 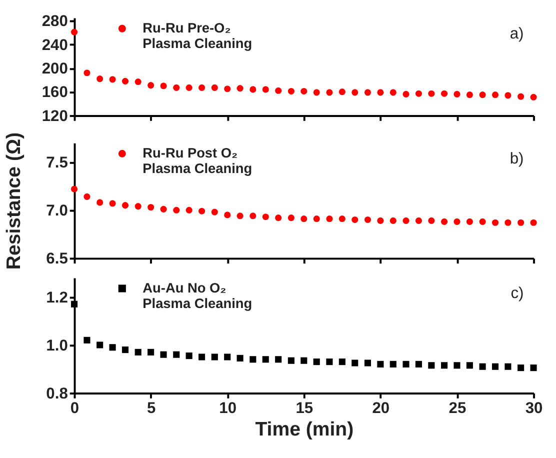 What do you see at coordinates (517, 33) in the screenshot?
I see `annotation: a)` at bounding box center [517, 33].